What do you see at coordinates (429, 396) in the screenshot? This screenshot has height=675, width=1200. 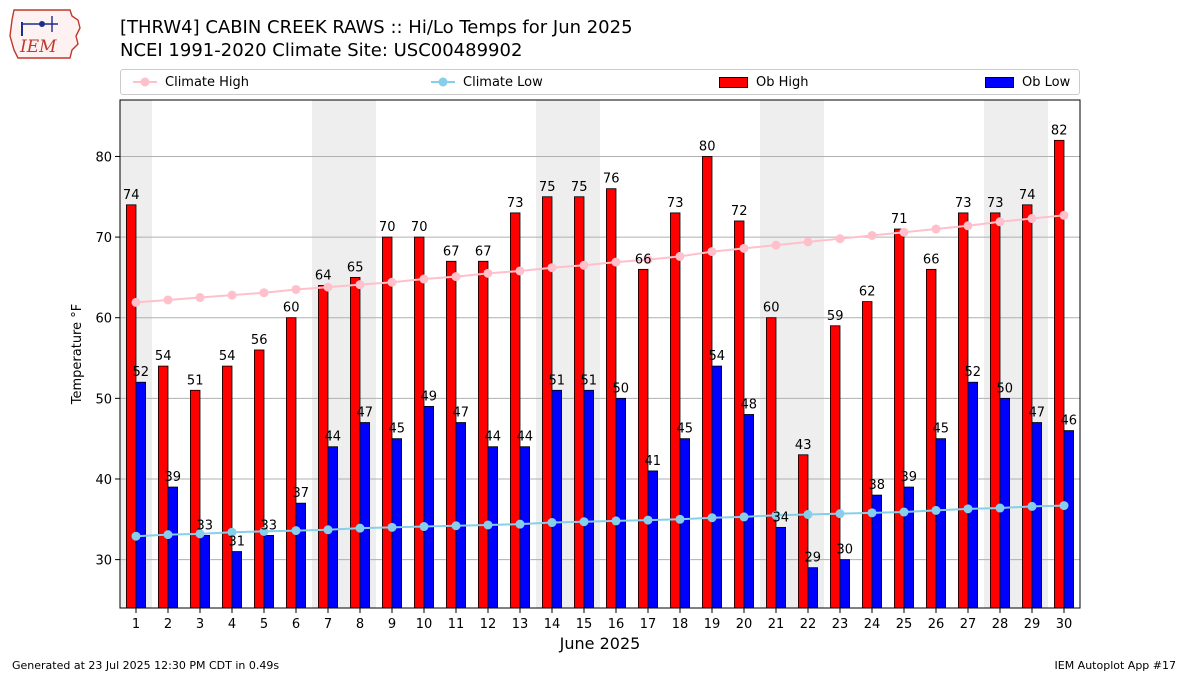 I see `ob-low-label: 49` at bounding box center [429, 396].